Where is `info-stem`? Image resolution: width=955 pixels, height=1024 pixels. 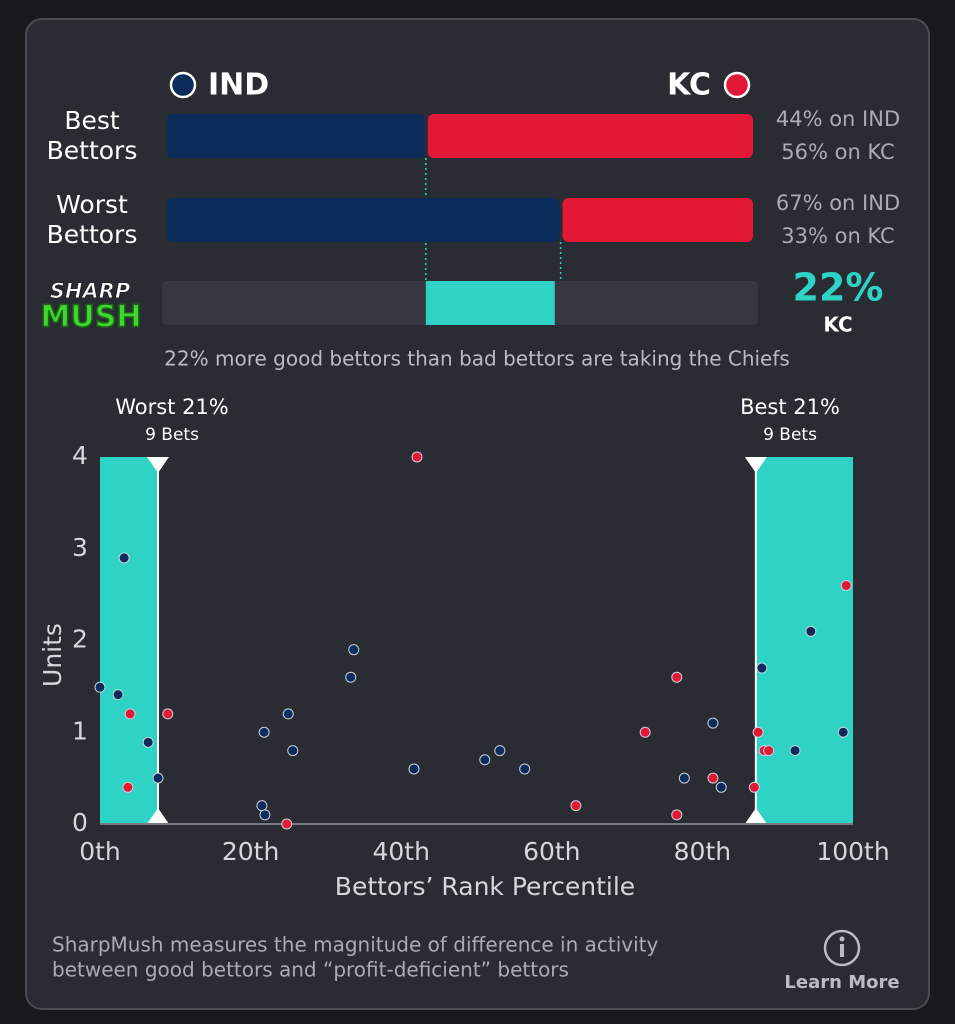
info-stem is located at coordinates (842, 950).